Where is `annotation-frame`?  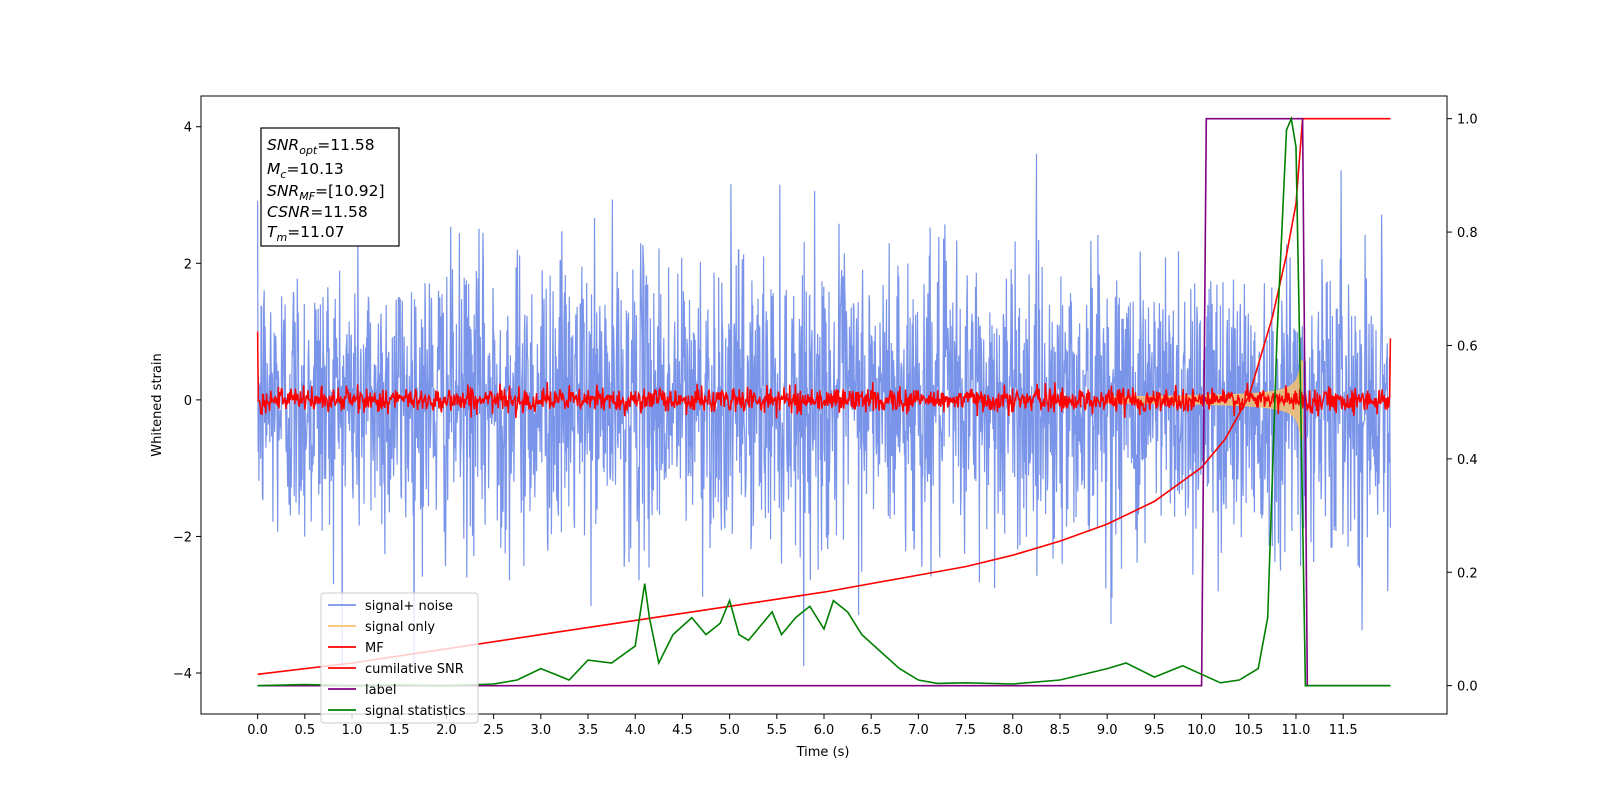 annotation-frame is located at coordinates (330, 187).